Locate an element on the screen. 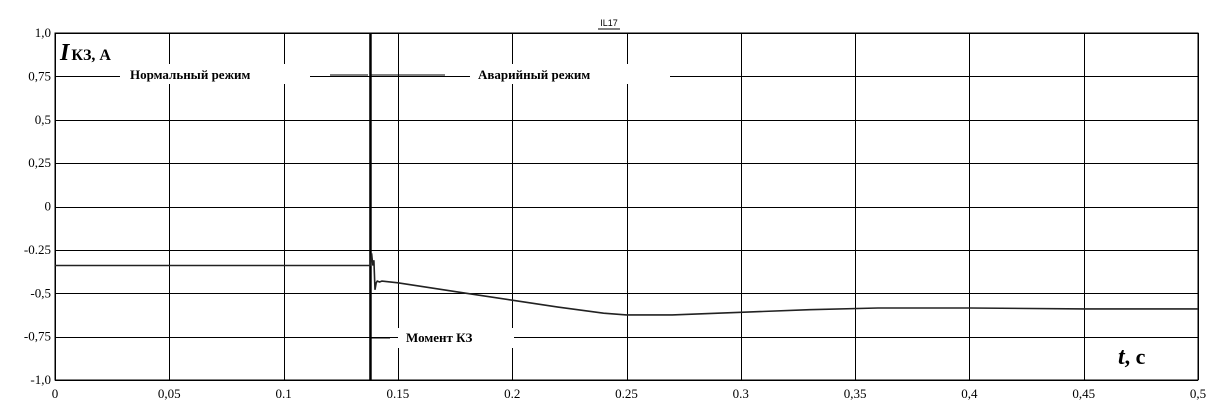  x-tick-label: 0.3 is located at coordinates (741, 393).